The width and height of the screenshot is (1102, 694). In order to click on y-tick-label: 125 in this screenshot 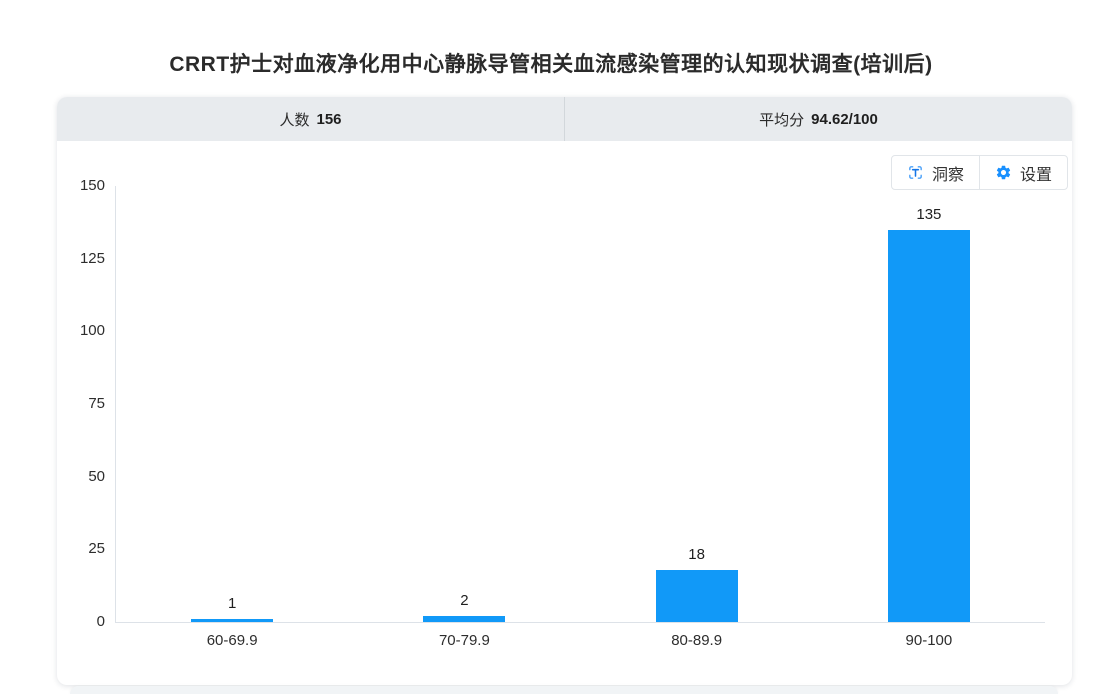, I will do `click(92, 258)`.